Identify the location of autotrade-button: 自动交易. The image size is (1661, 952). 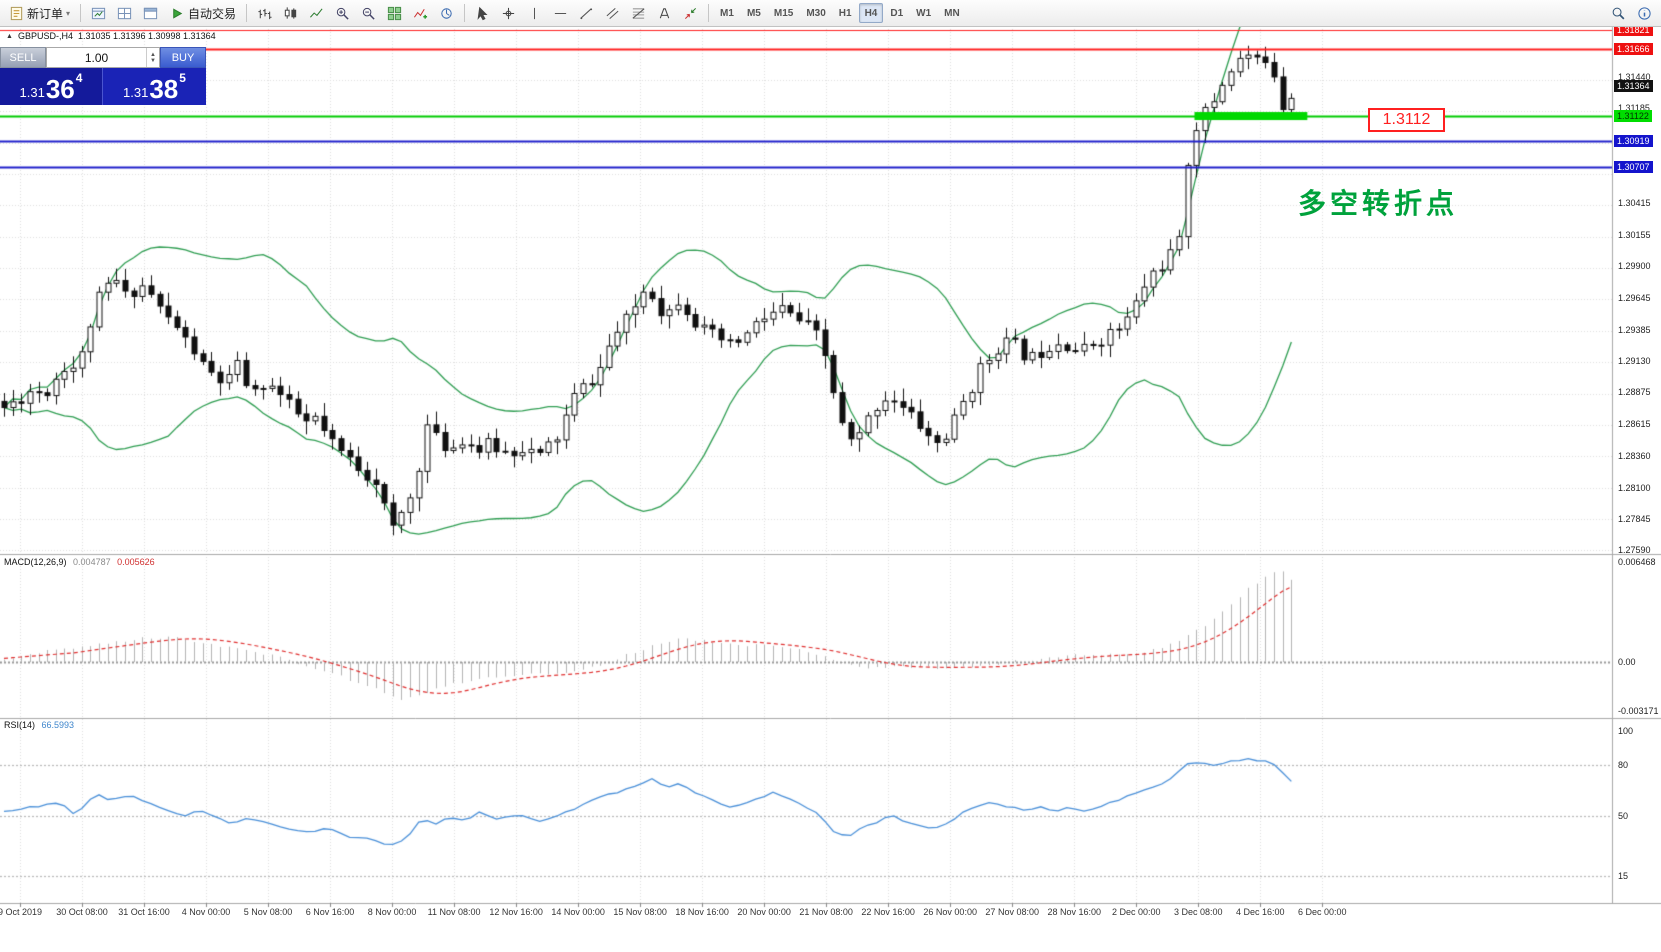
(203, 13).